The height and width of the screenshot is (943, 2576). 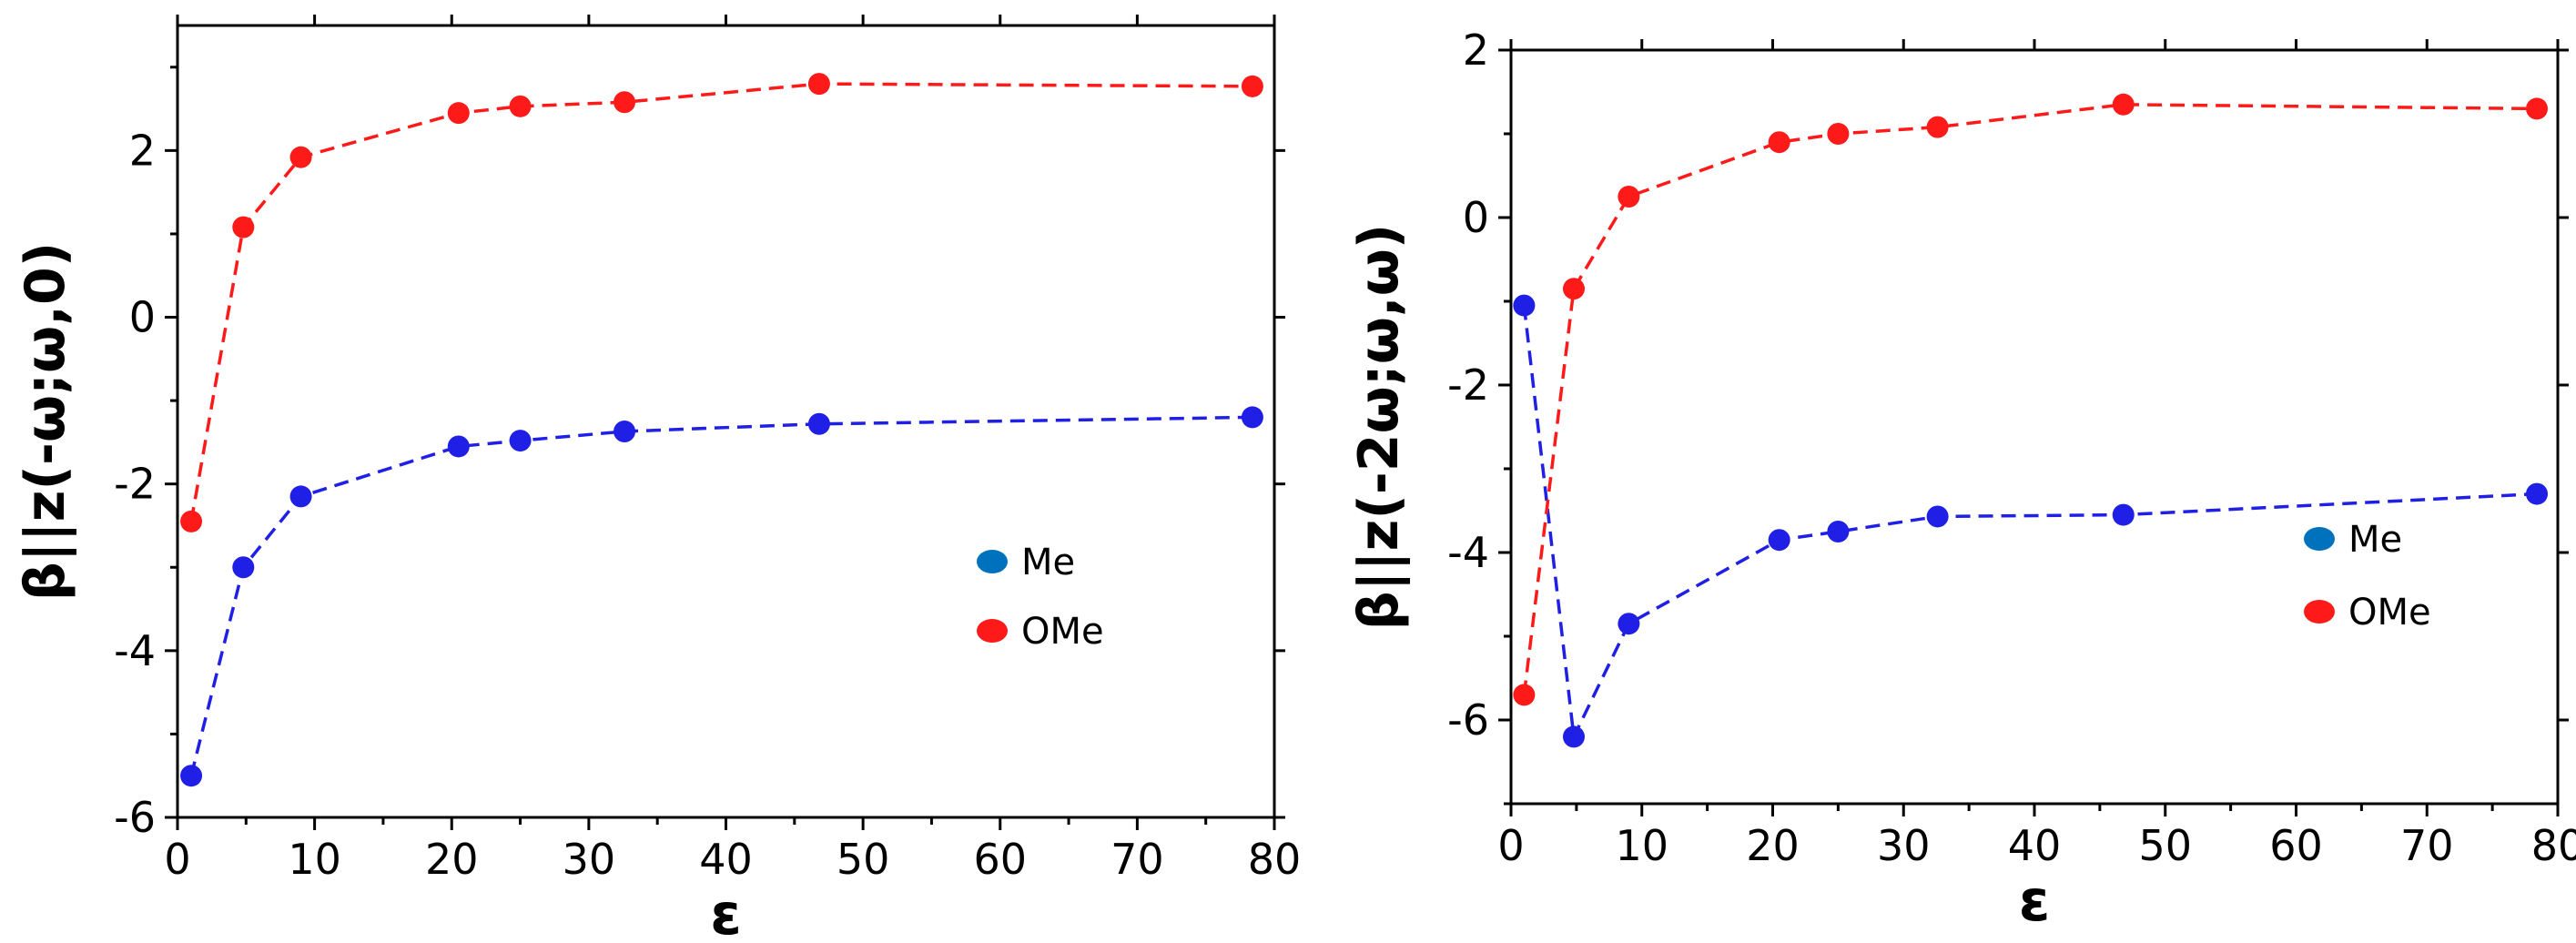 What do you see at coordinates (45, 421) in the screenshot?
I see `y-axis-label: β||z(-ω;ω,0)` at bounding box center [45, 421].